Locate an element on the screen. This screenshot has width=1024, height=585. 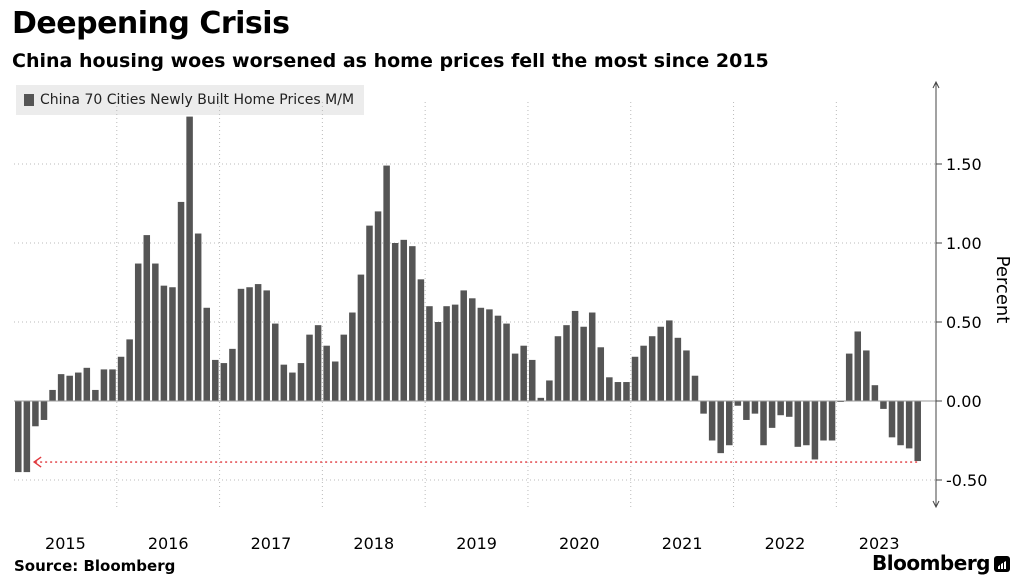
chart-title: Deepening Crisis is located at coordinates (151, 23).